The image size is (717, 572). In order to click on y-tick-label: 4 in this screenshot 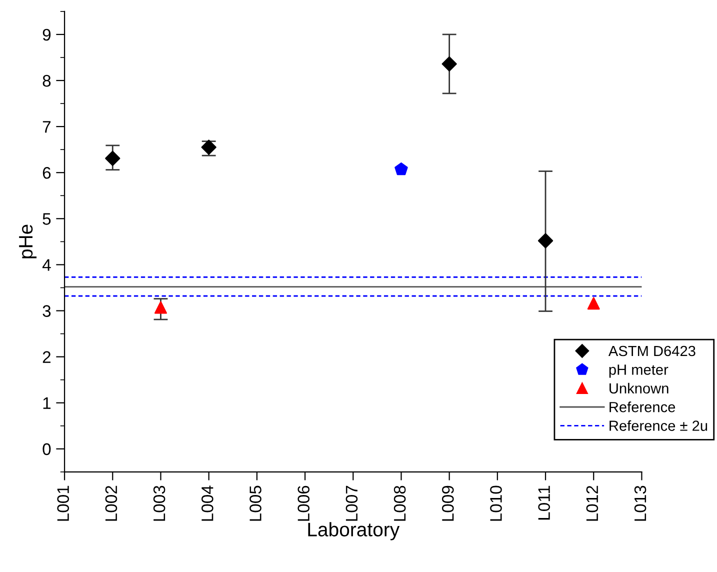, I will do `click(46, 265)`.